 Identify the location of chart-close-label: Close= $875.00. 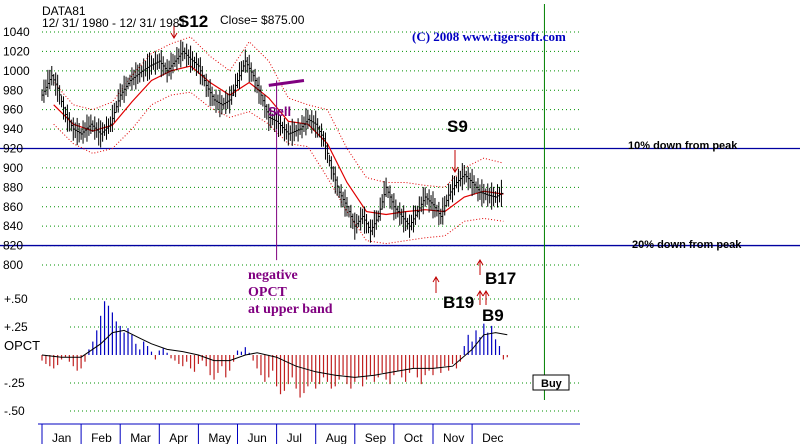
(262, 20).